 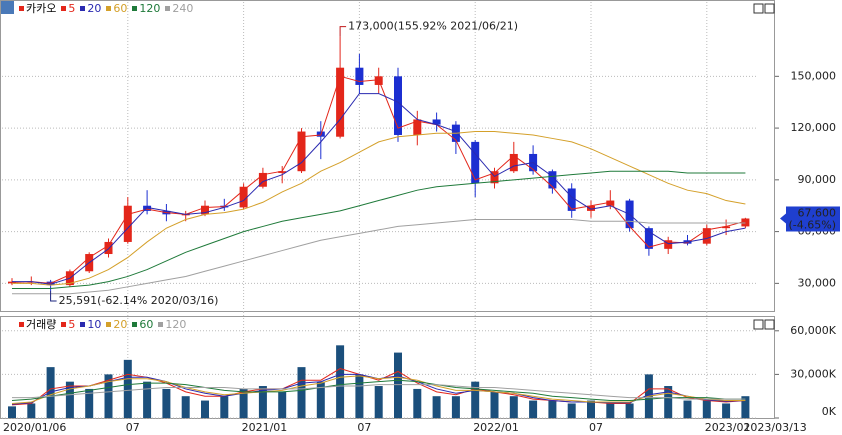 What do you see at coordinates (728, 427) in the screenshot?
I see `x-tick-label: 2023/01` at bounding box center [728, 427].